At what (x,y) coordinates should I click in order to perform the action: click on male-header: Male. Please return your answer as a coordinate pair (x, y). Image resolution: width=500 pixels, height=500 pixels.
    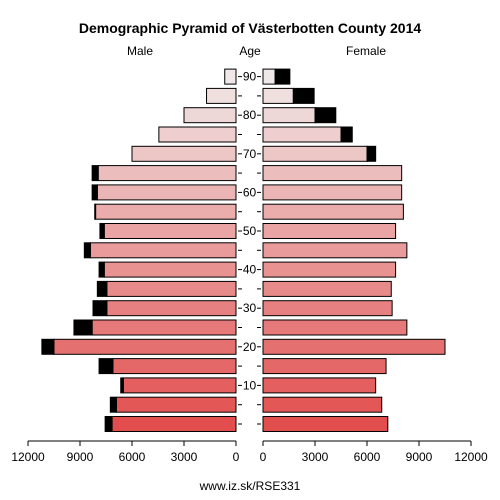
    Looking at the image, I should click on (140, 51).